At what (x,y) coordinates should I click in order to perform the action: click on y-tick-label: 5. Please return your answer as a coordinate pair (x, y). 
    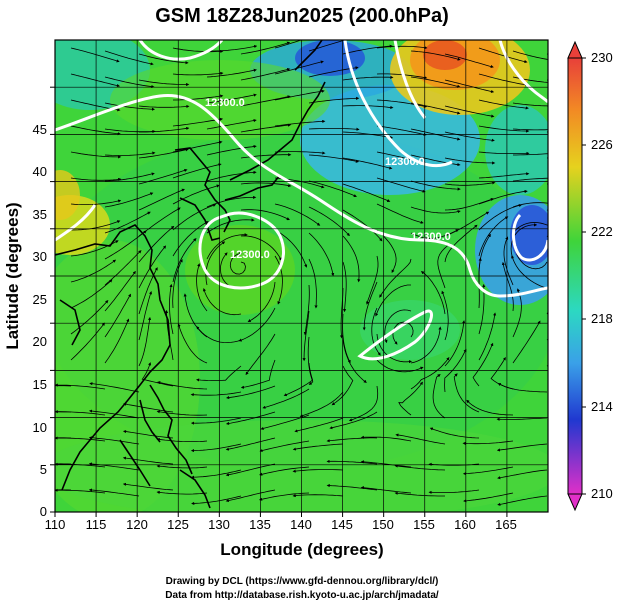
    Looking at the image, I should click on (43, 469).